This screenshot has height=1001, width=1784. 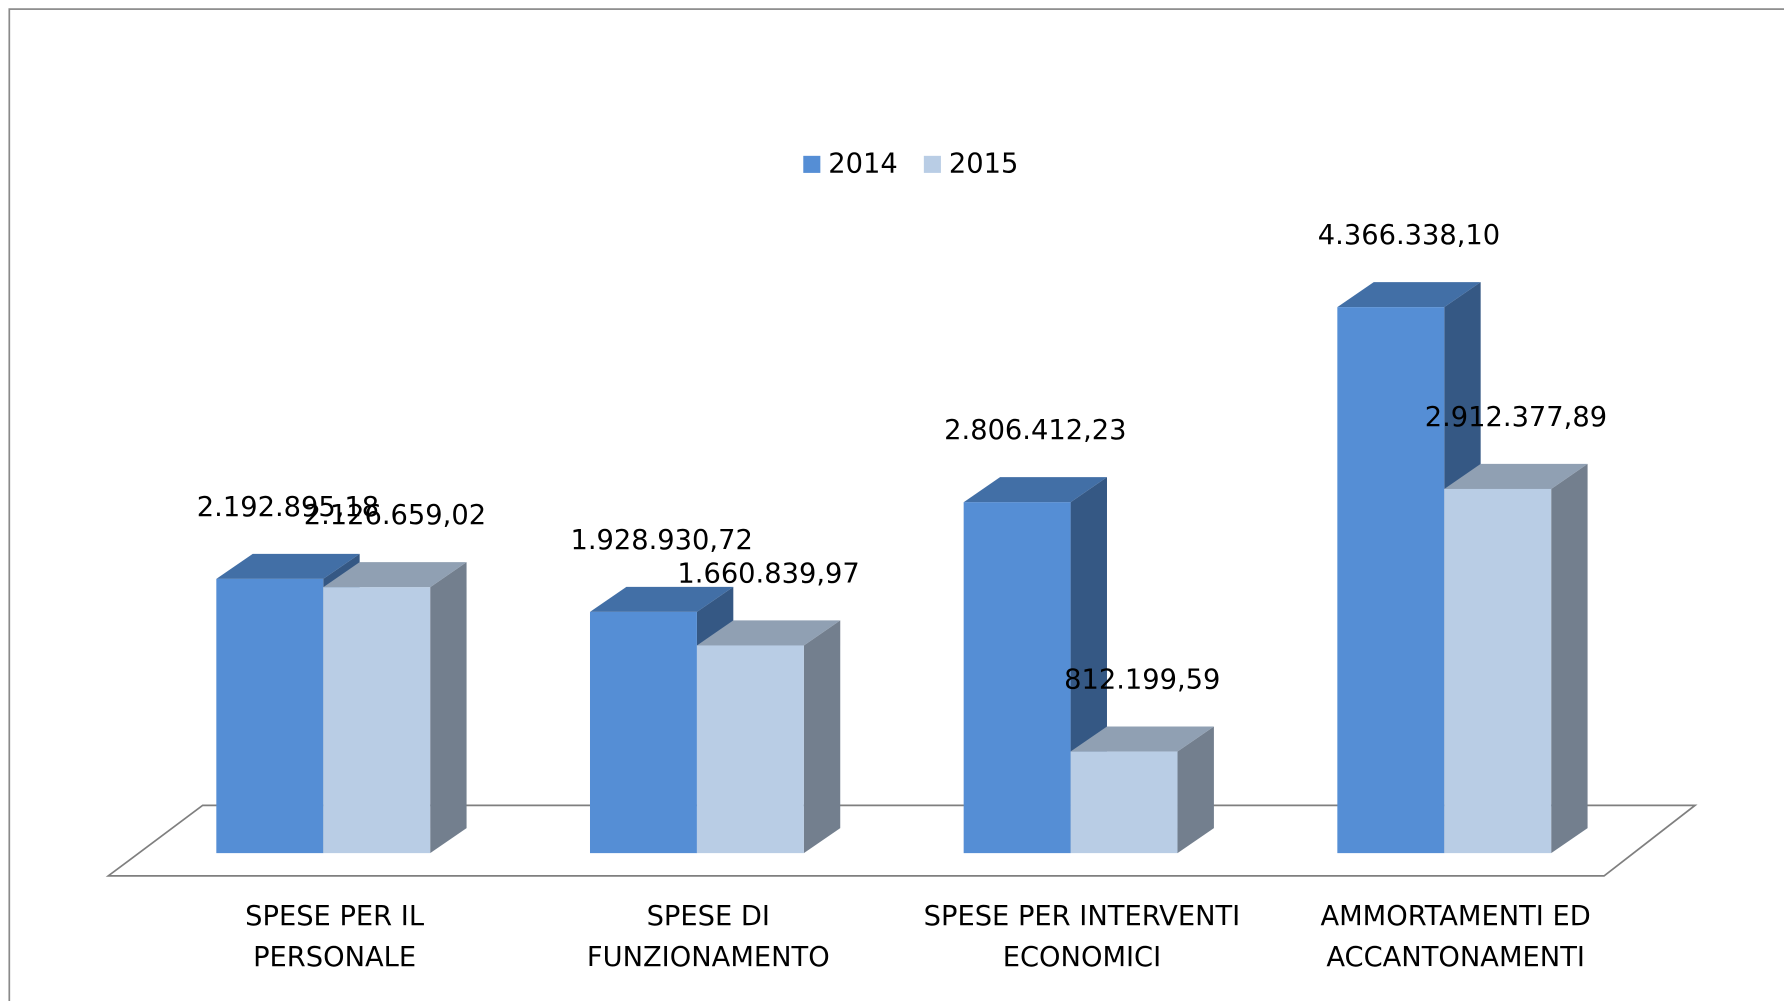 I want to click on legend-label: 2014, so click(x=862, y=163).